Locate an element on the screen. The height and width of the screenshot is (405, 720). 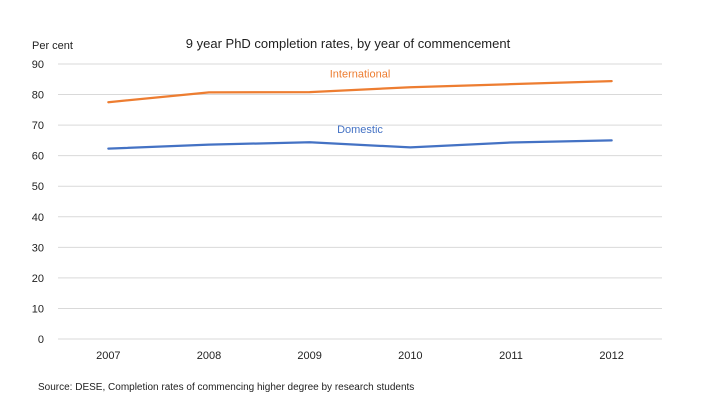
y-axis-ticks: 0 10 20 30 40 50 60 70 80 90 is located at coordinates (38, 202).